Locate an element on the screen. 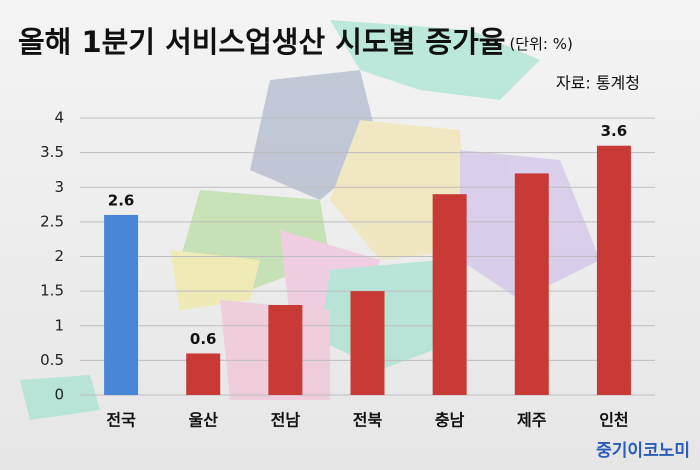  y-tick-label: 3 is located at coordinates (59, 187).